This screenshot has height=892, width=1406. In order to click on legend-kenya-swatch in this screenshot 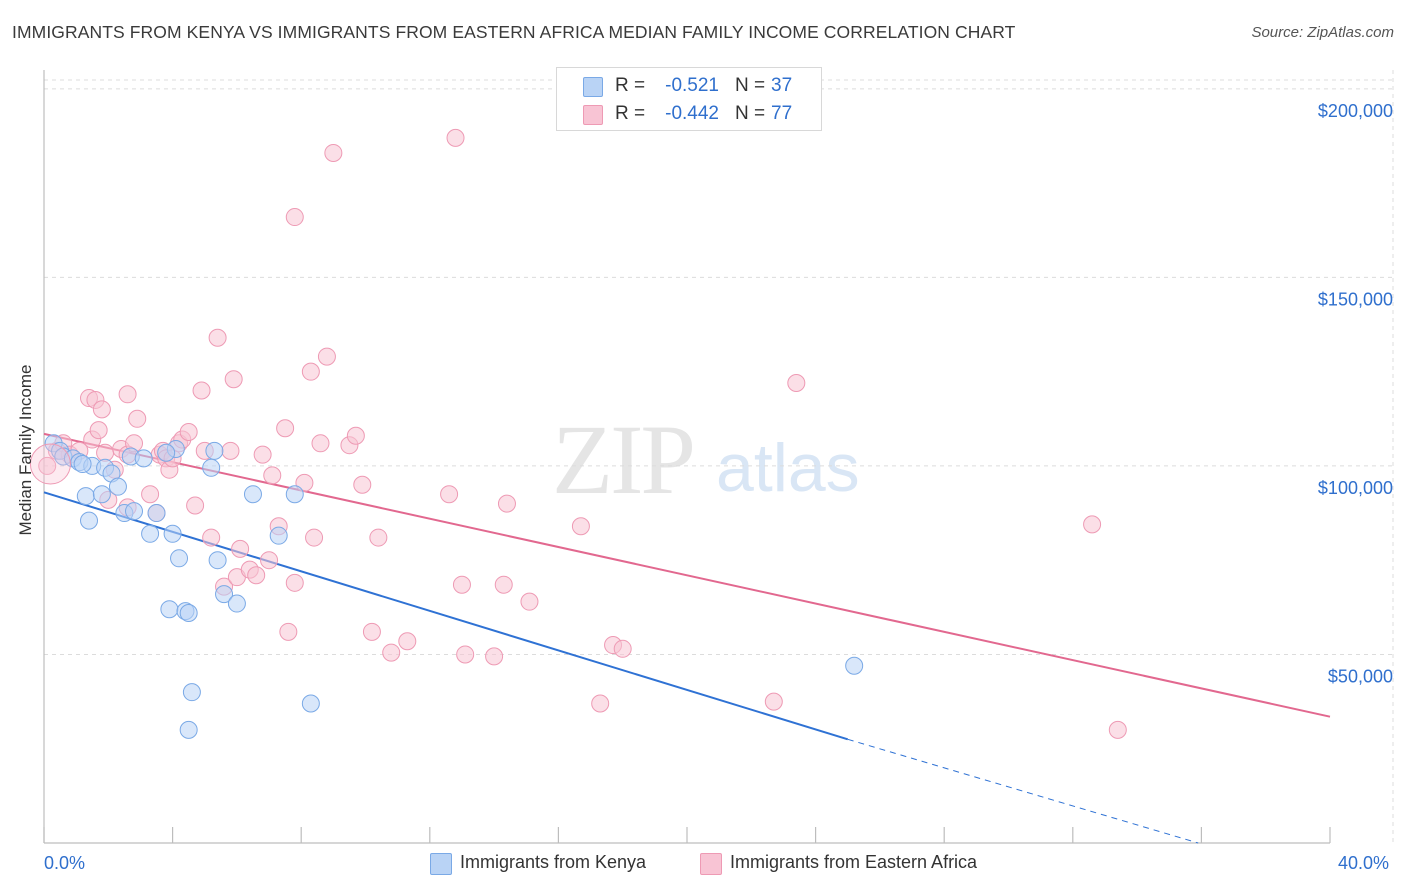, I will do `click(441, 864)`.